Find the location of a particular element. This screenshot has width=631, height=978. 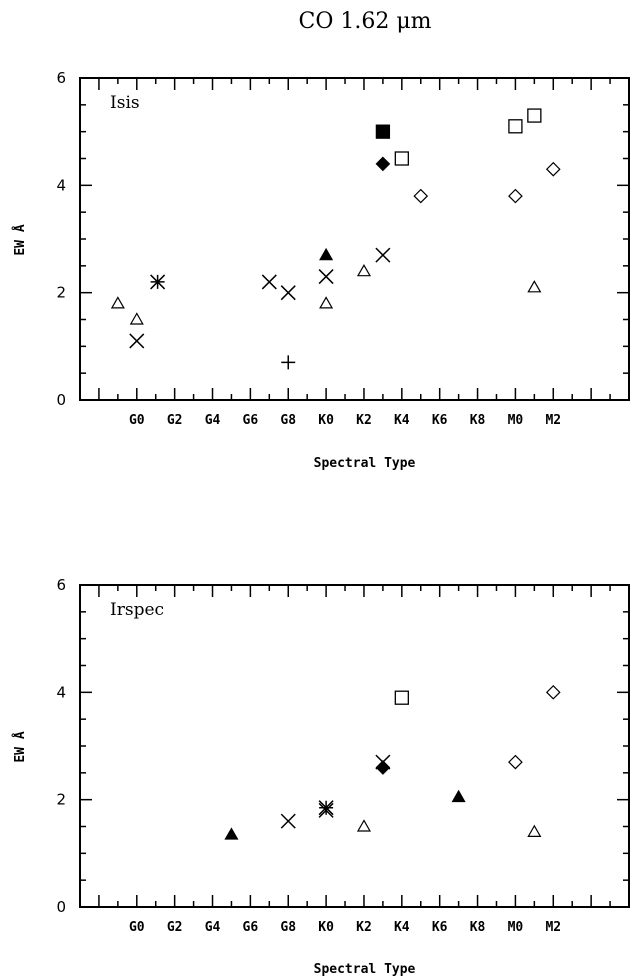

panel-label: Irspec is located at coordinates (137, 610).